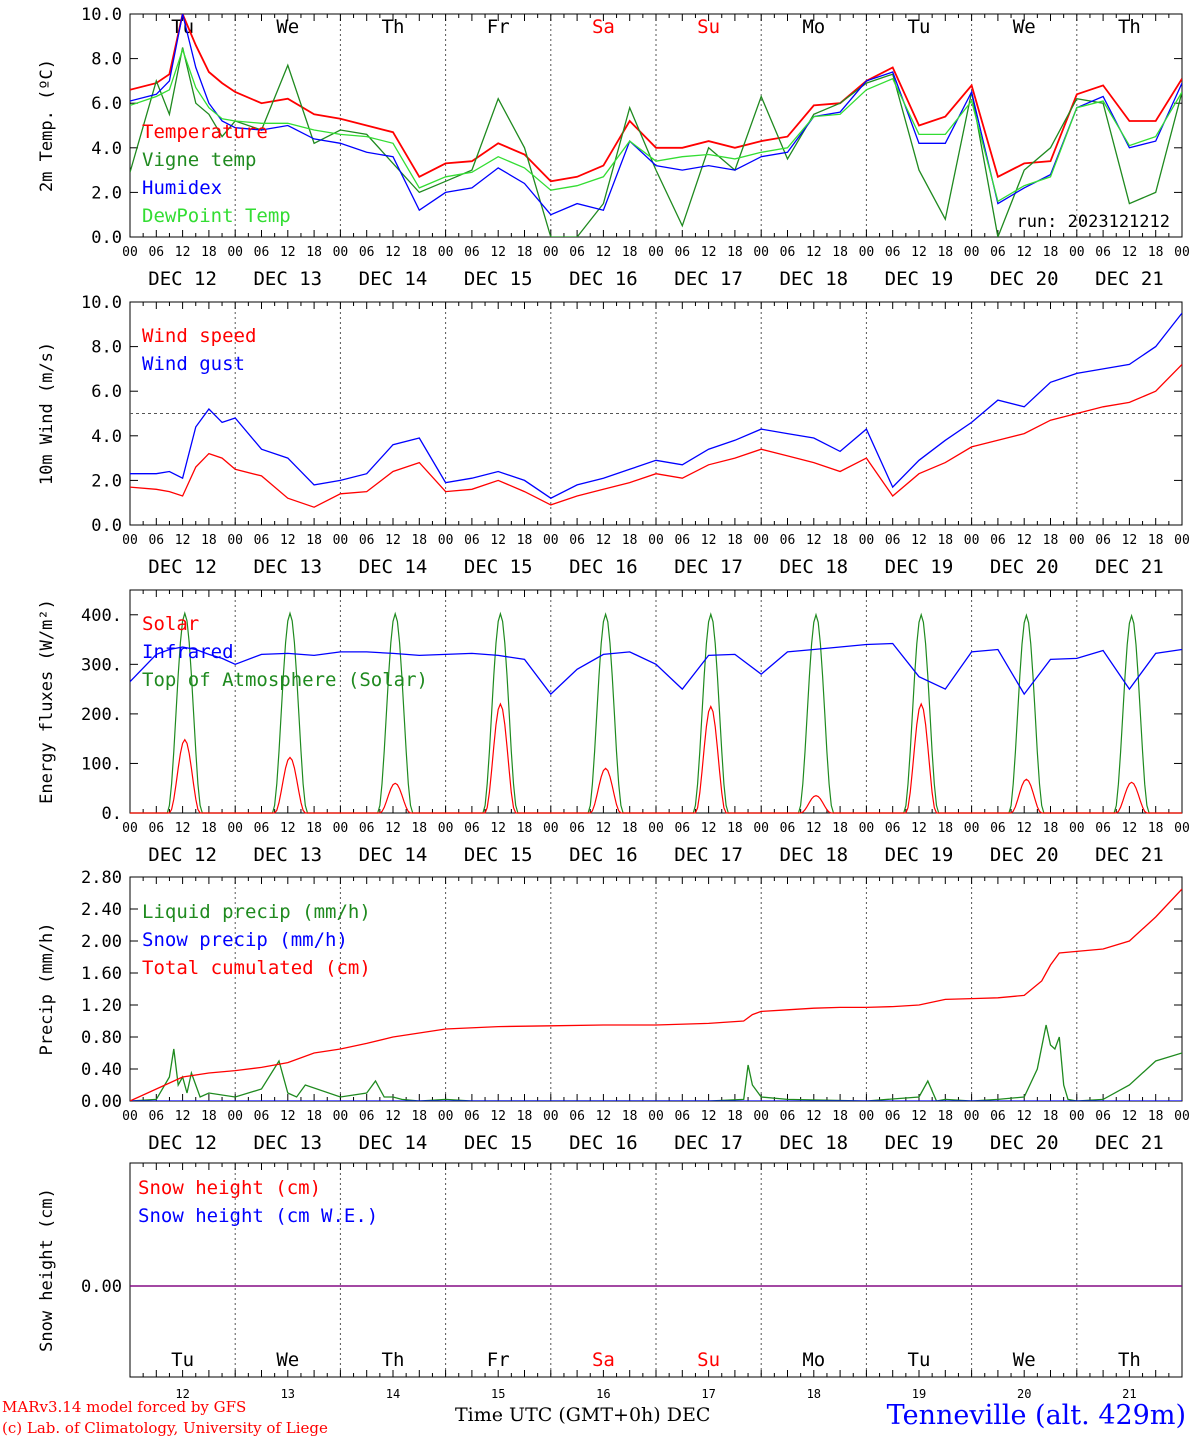  Describe the element at coordinates (656, 994) in the screenshot. I see `panel4-series-total-cumulated-cm` at that location.